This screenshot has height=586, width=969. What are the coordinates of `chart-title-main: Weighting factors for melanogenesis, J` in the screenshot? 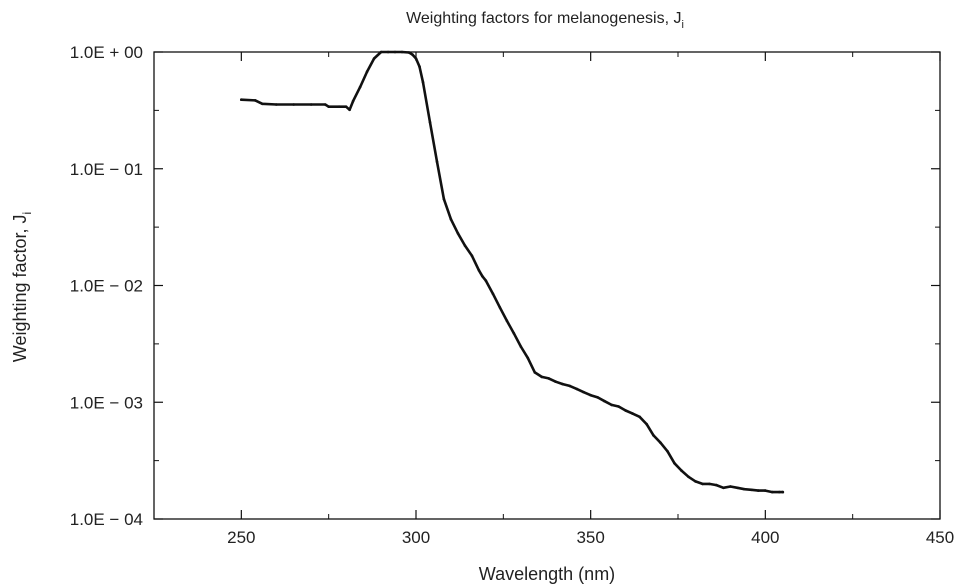 It's located at (543, 18).